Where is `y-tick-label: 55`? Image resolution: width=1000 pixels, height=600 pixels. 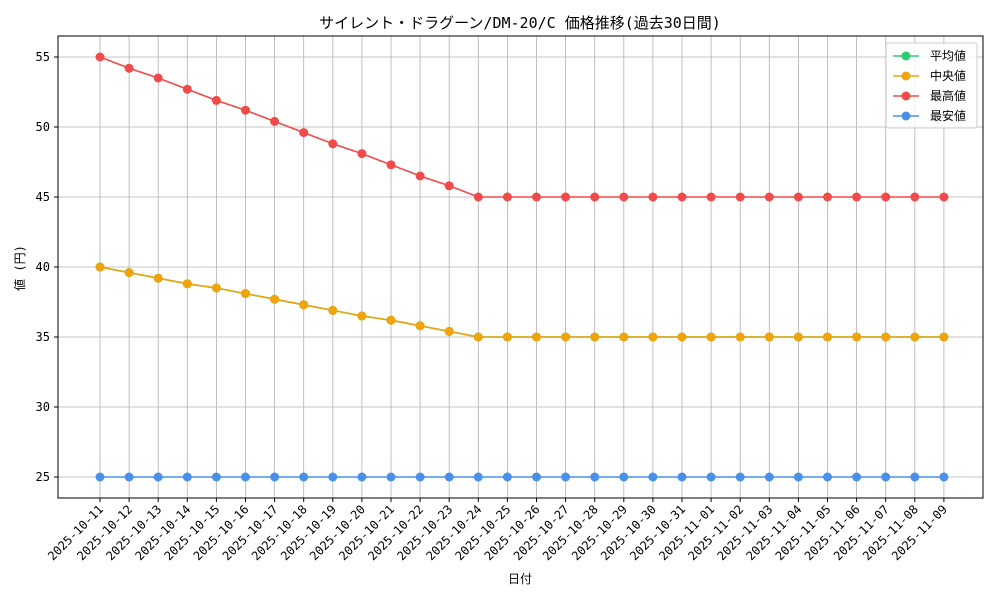
y-tick-label: 55 is located at coordinates (43, 57).